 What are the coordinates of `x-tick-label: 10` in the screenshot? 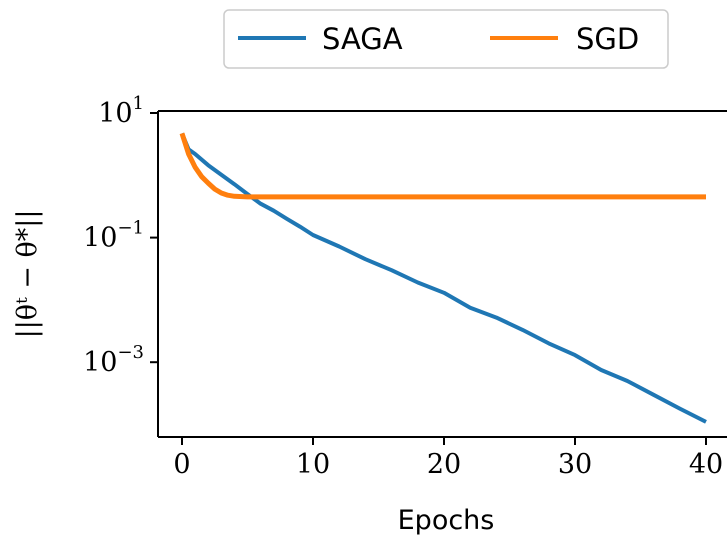 It's located at (313, 464).